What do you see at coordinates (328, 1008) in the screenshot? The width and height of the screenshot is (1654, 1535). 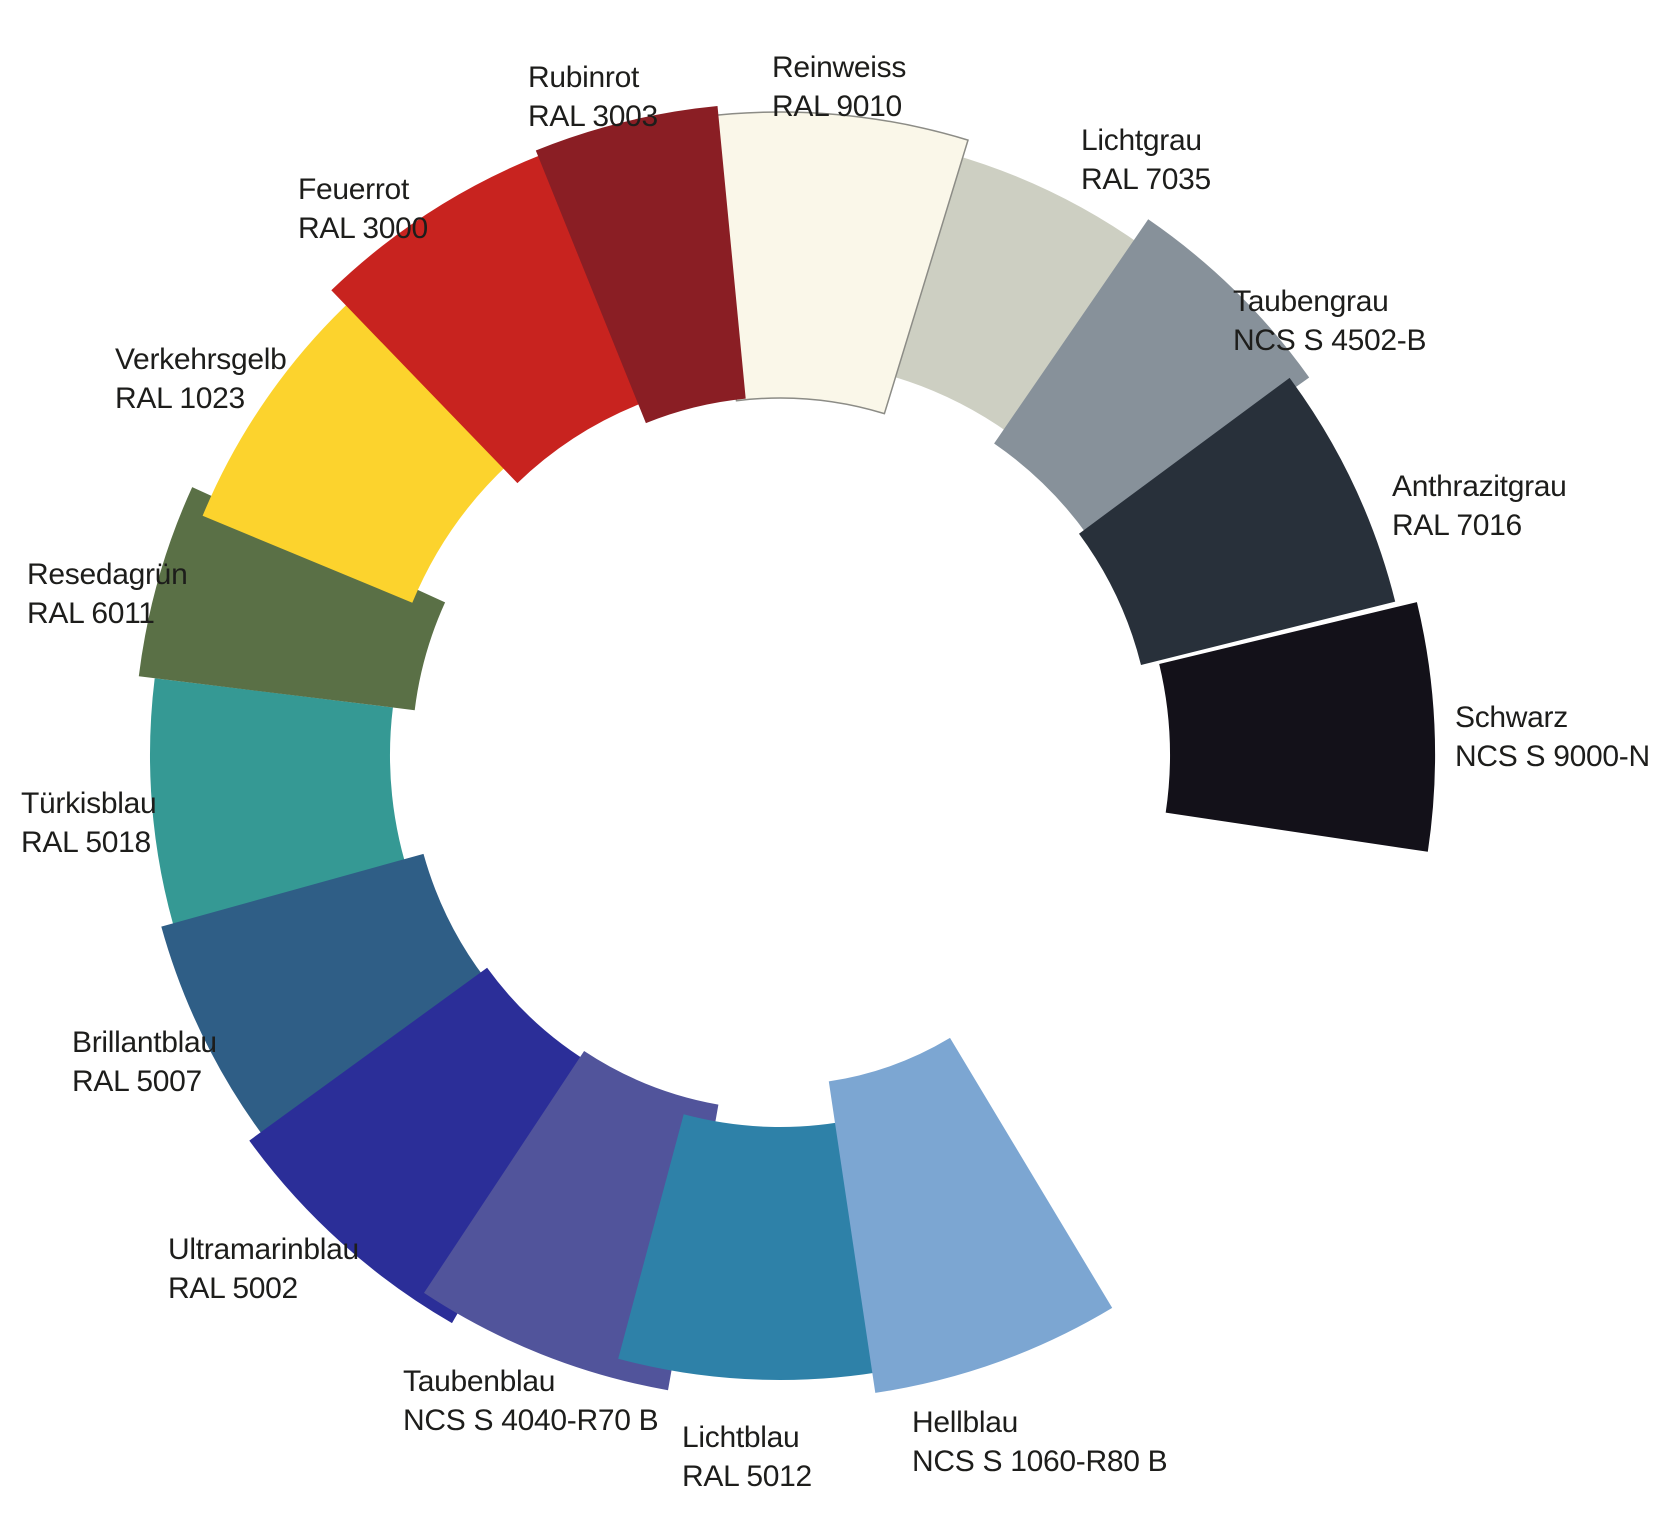 I see `wedge-brillantblau` at bounding box center [328, 1008].